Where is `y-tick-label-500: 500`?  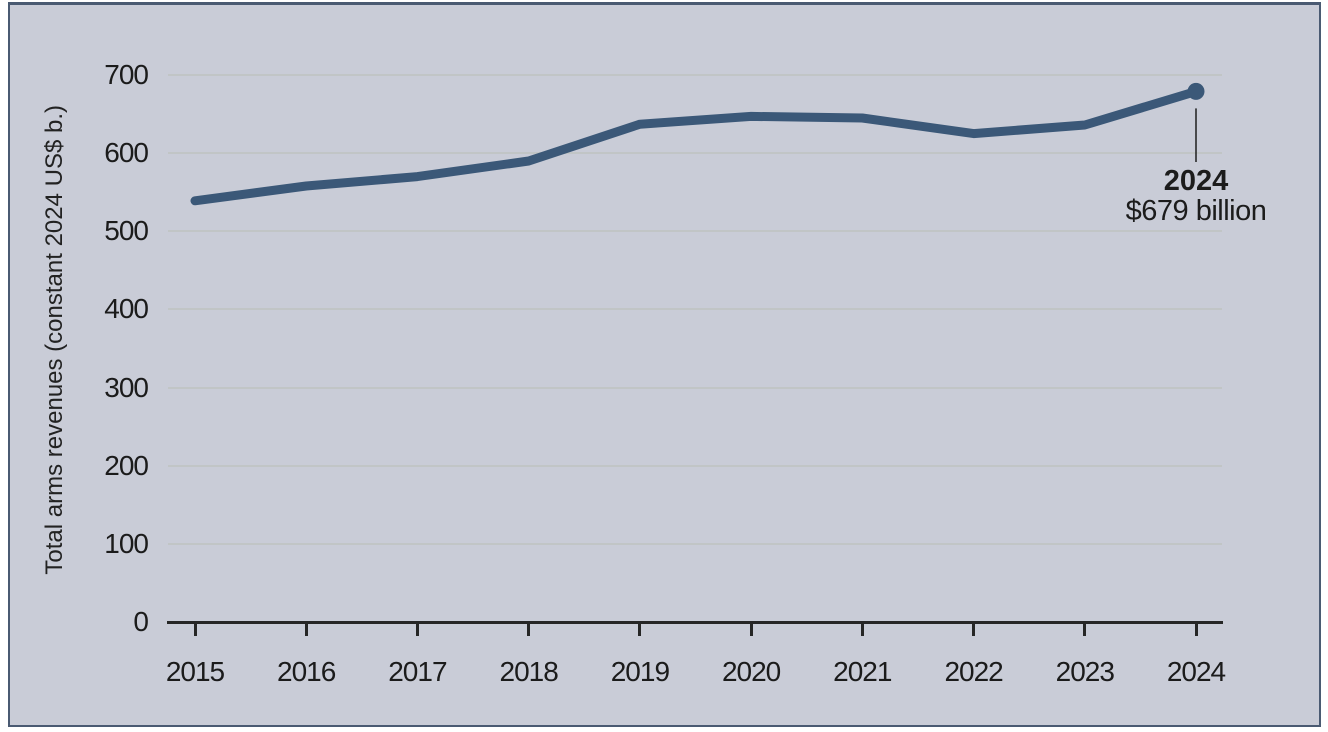 y-tick-label-500: 500 is located at coordinates (126, 231).